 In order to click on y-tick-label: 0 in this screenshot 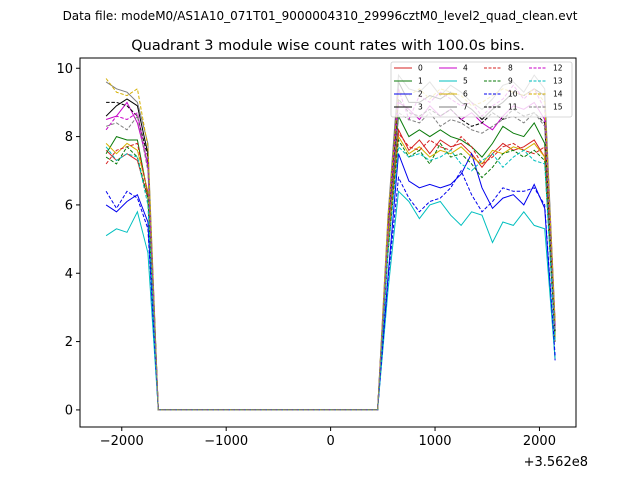, I will do `click(69, 410)`.